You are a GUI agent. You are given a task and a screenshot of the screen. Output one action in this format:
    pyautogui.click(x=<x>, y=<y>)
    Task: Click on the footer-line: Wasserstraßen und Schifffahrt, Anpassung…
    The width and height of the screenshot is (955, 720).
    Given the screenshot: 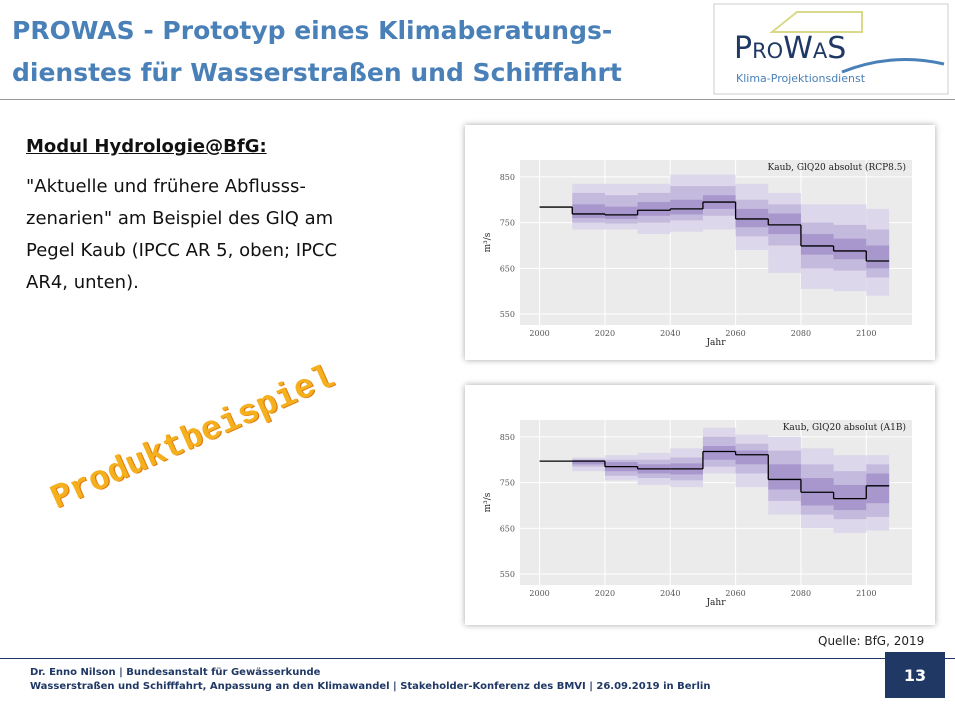 What is the action you would take?
    pyautogui.click(x=370, y=686)
    